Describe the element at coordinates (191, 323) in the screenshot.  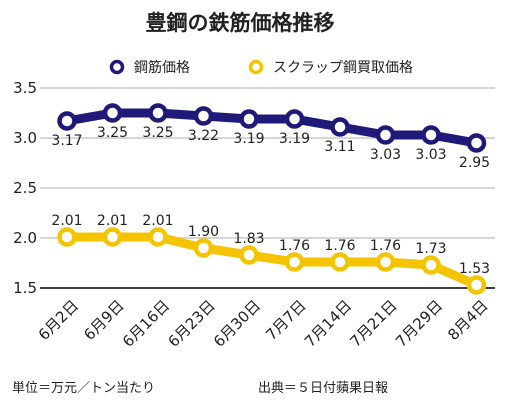
I see `x-tick-label: 6月23日` at that location.